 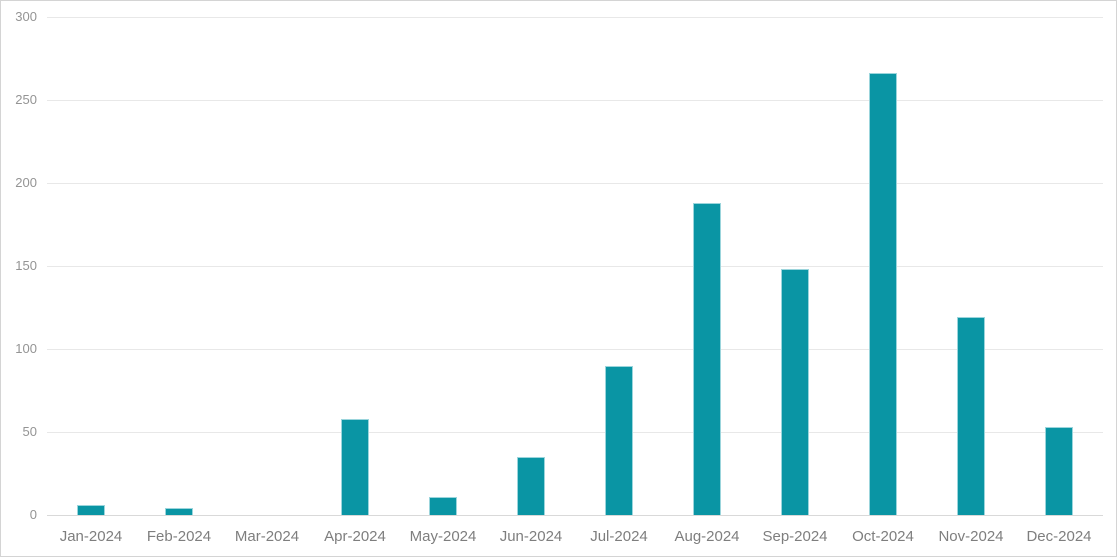 What do you see at coordinates (619, 536) in the screenshot?
I see `x-tick-label: Jul-2024` at bounding box center [619, 536].